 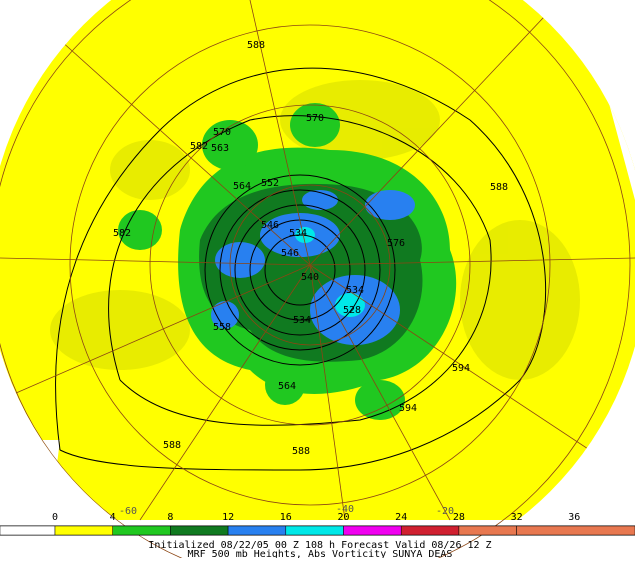 I want to click on colorbar-label: 0, so click(x=55, y=517).